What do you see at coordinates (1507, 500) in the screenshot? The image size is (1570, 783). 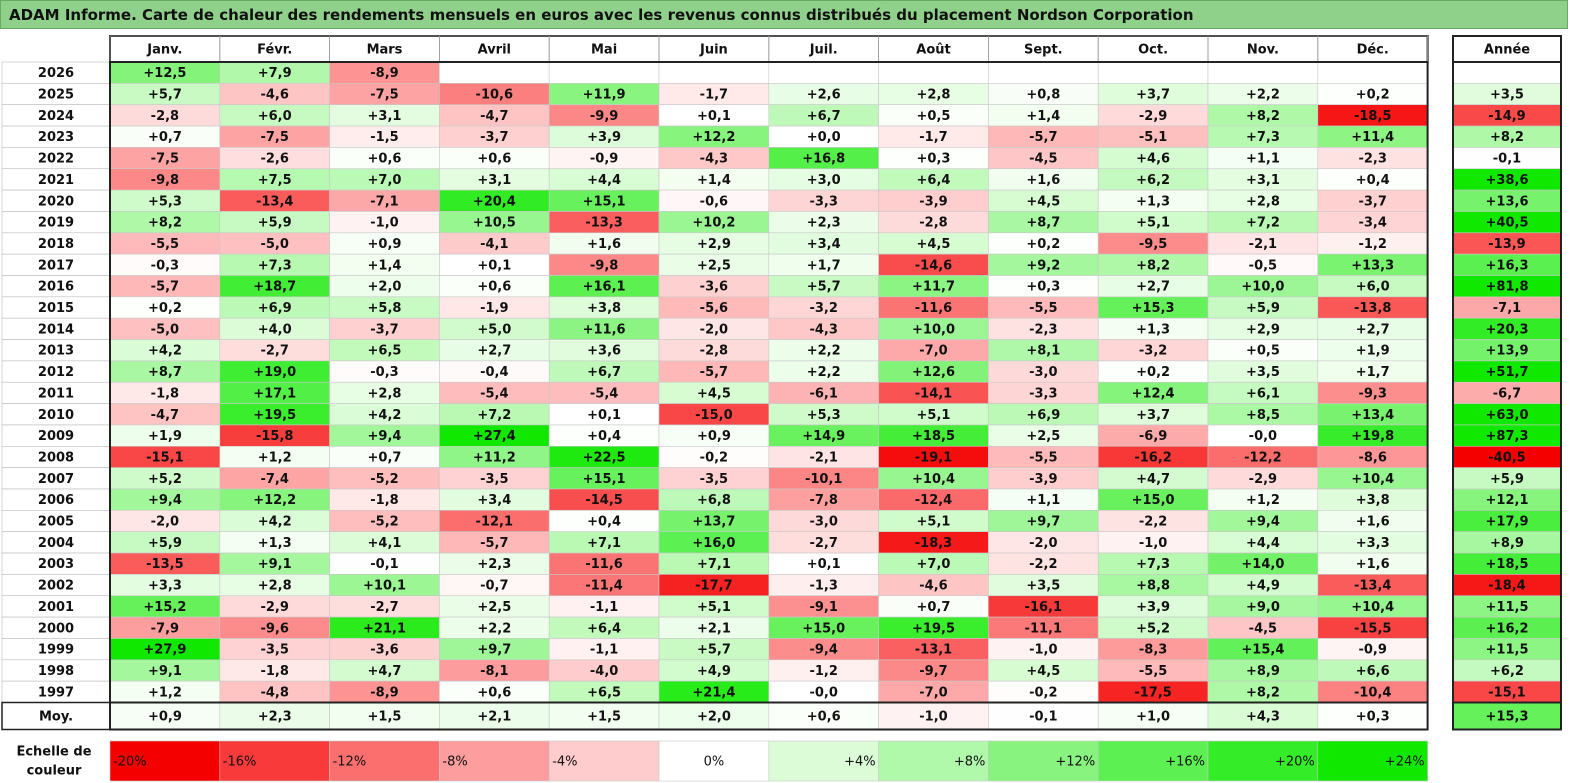 I see `annual-cell-value: +12,1` at bounding box center [1507, 500].